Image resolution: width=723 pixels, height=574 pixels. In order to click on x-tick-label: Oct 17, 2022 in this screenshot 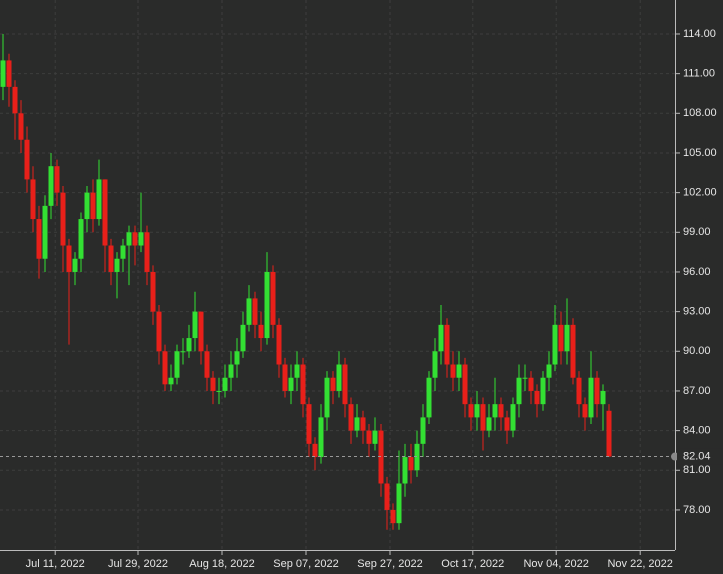, I will do `click(472, 564)`.